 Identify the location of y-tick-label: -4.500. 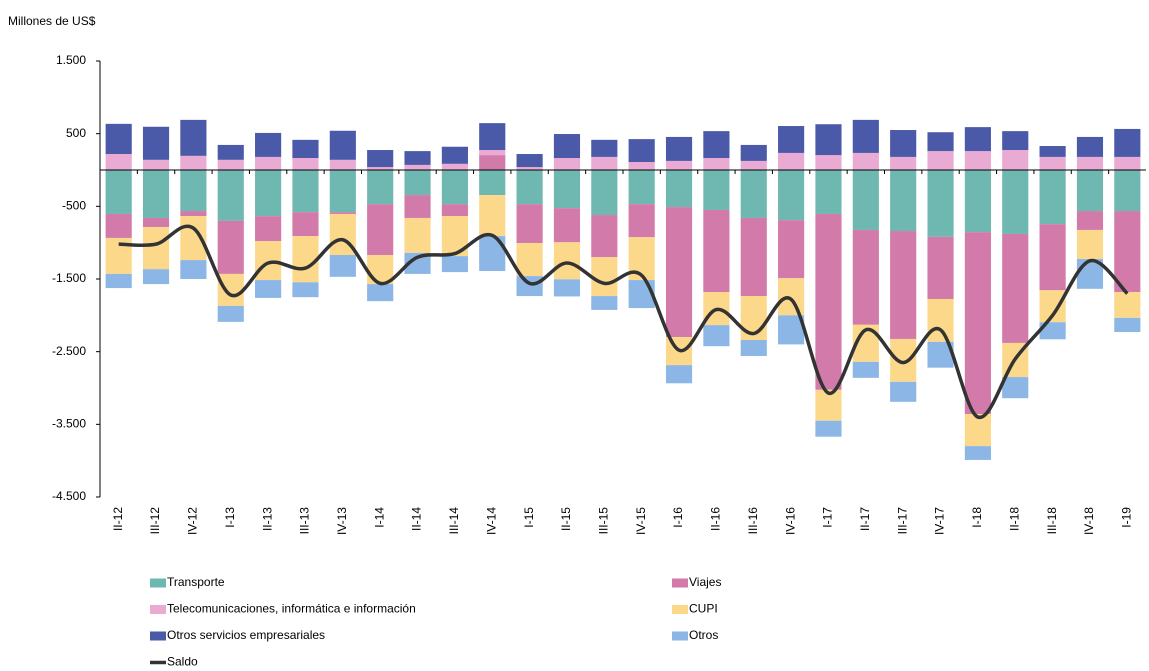
(69, 496).